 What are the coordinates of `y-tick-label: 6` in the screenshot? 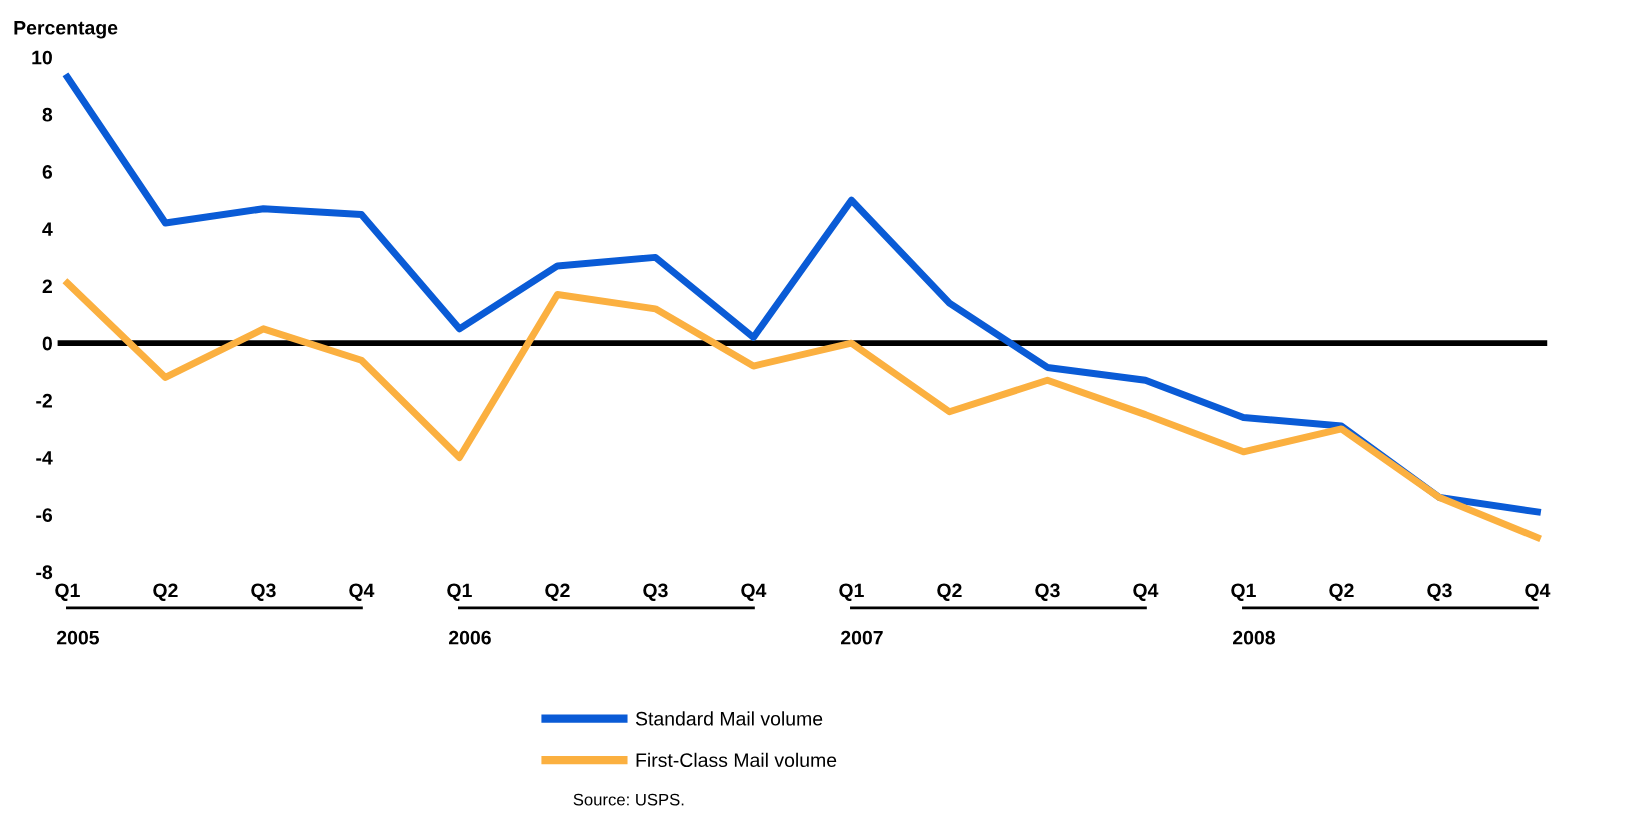 It's located at (47, 172).